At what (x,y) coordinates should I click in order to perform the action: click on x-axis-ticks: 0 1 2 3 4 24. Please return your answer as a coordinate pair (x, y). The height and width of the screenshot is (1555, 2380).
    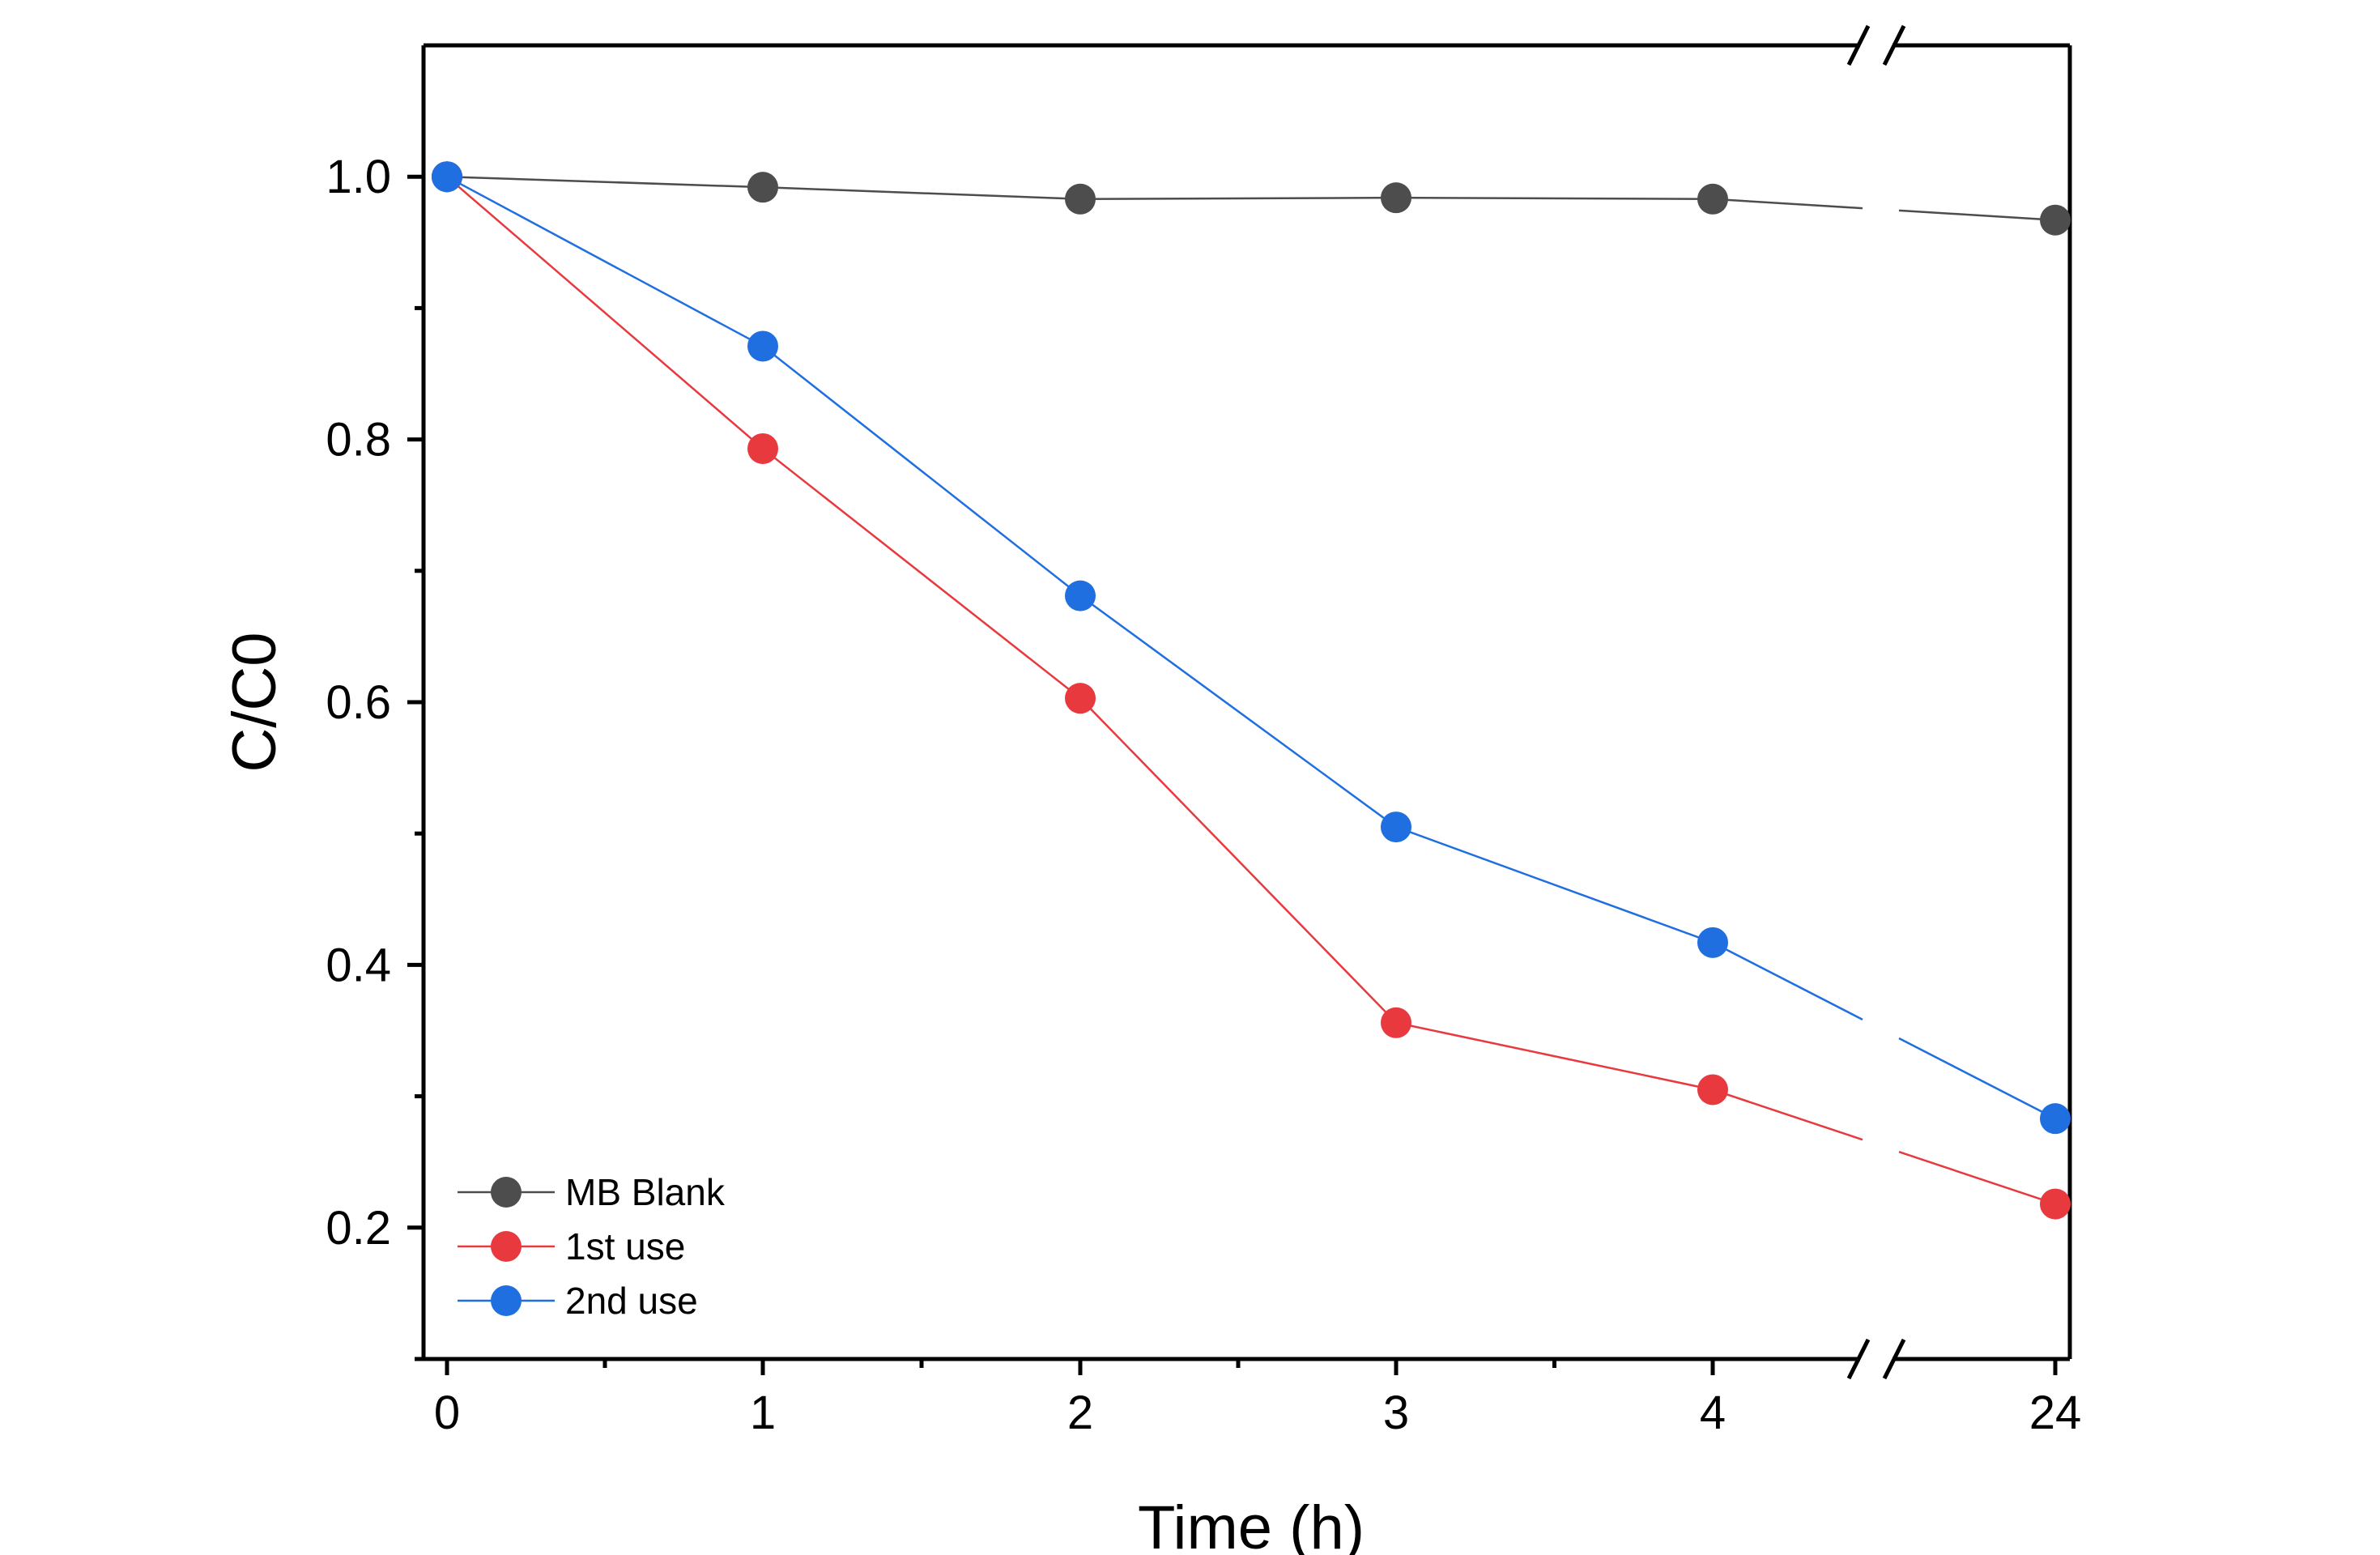
    Looking at the image, I should click on (1257, 1399).